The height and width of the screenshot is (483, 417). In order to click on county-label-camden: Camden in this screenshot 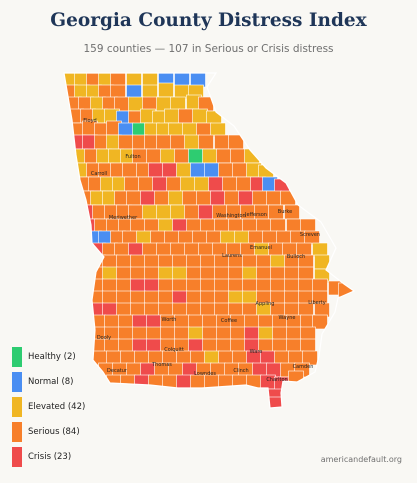, I will do `click(303, 367)`.